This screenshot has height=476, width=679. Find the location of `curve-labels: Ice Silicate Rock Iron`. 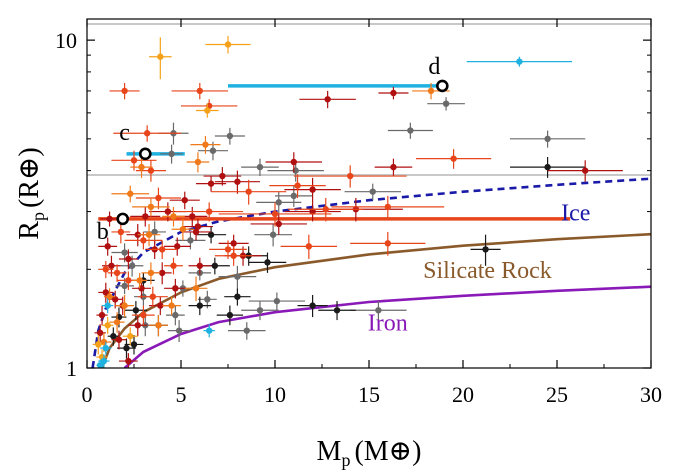

curve-labels: Ice Silicate Rock Iron is located at coordinates (479, 268).